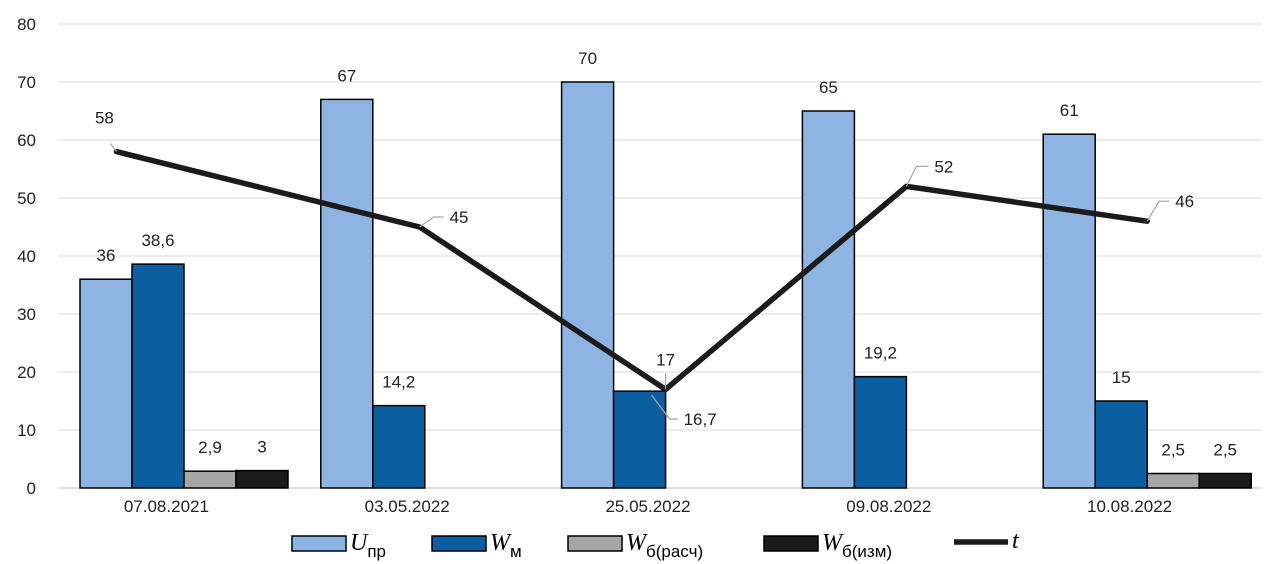  What do you see at coordinates (700, 419) in the screenshot?
I see `bar-data-label: 16,7` at bounding box center [700, 419].